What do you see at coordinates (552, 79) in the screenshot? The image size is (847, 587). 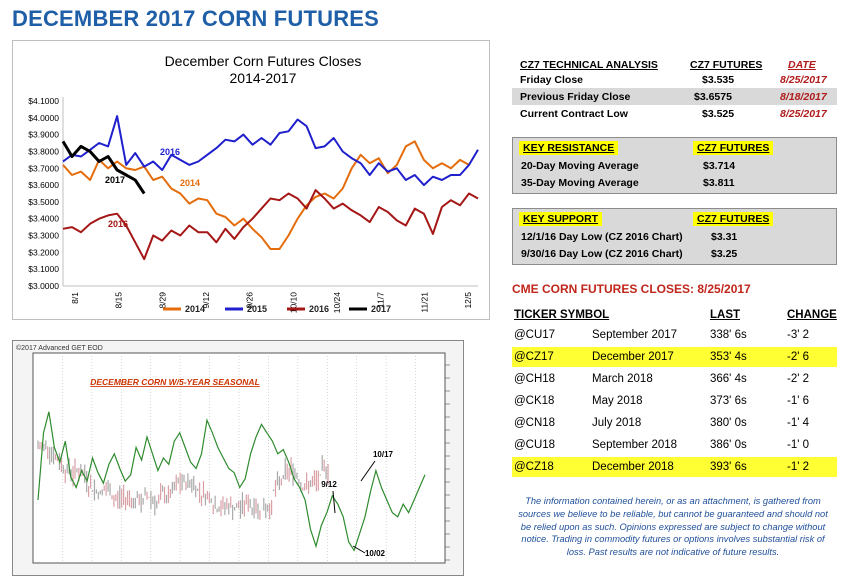 I see `row-label: Friday Close` at bounding box center [552, 79].